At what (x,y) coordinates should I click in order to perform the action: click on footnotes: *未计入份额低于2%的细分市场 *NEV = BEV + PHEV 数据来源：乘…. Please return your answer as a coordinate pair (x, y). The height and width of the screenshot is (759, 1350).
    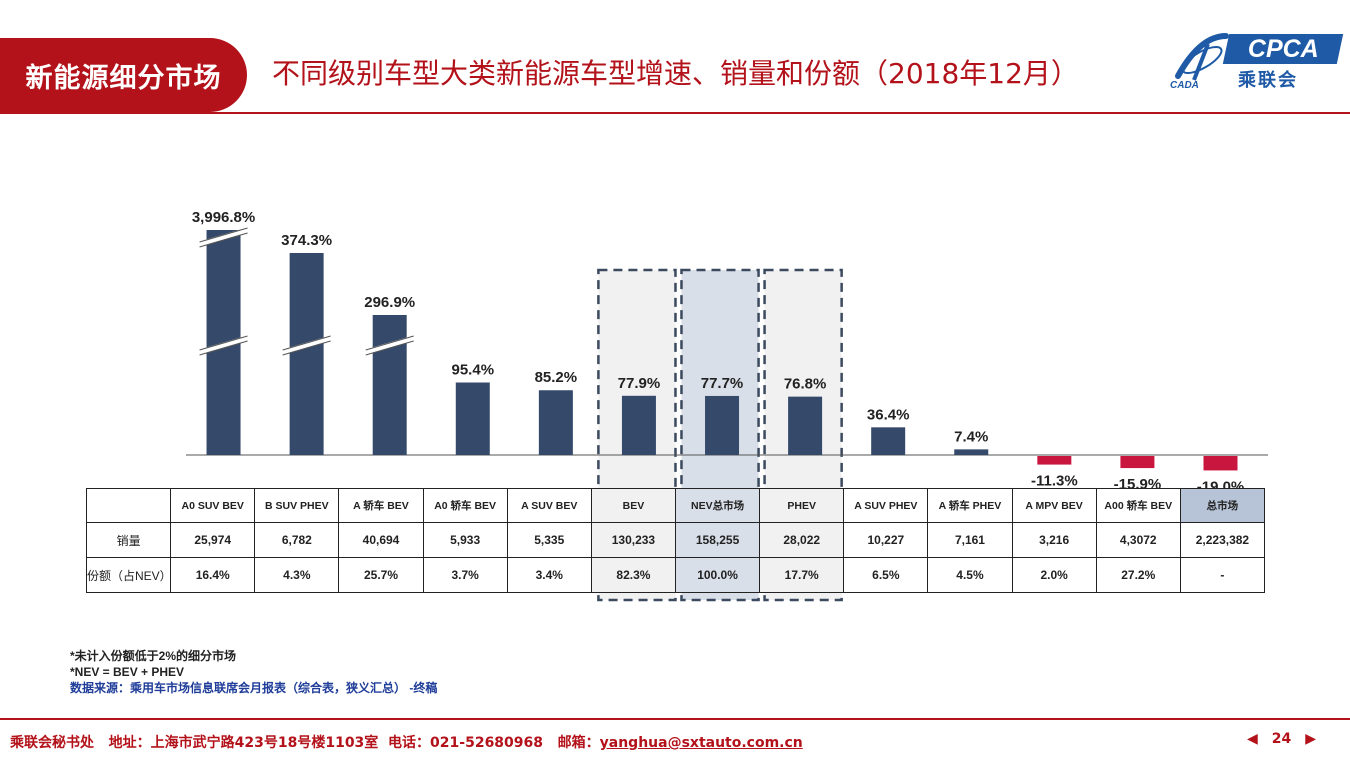
    Looking at the image, I should click on (253, 672).